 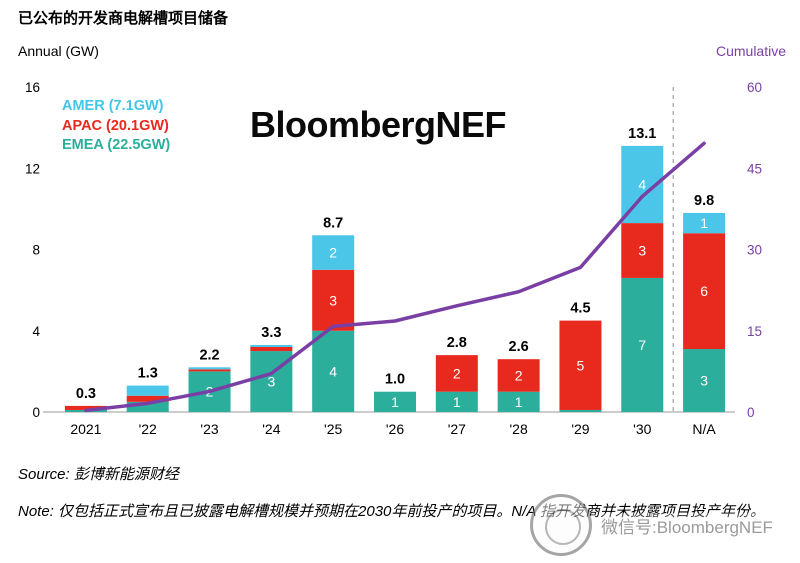 I want to click on legend-item: APAC (20.1GW), so click(x=115, y=125).